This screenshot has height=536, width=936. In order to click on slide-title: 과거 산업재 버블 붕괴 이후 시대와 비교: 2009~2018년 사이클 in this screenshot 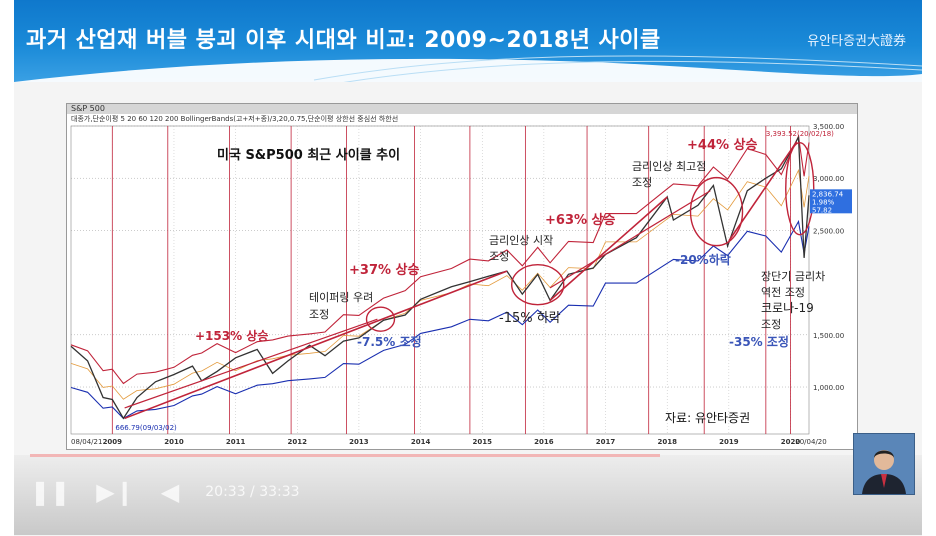, I will do `click(343, 40)`.